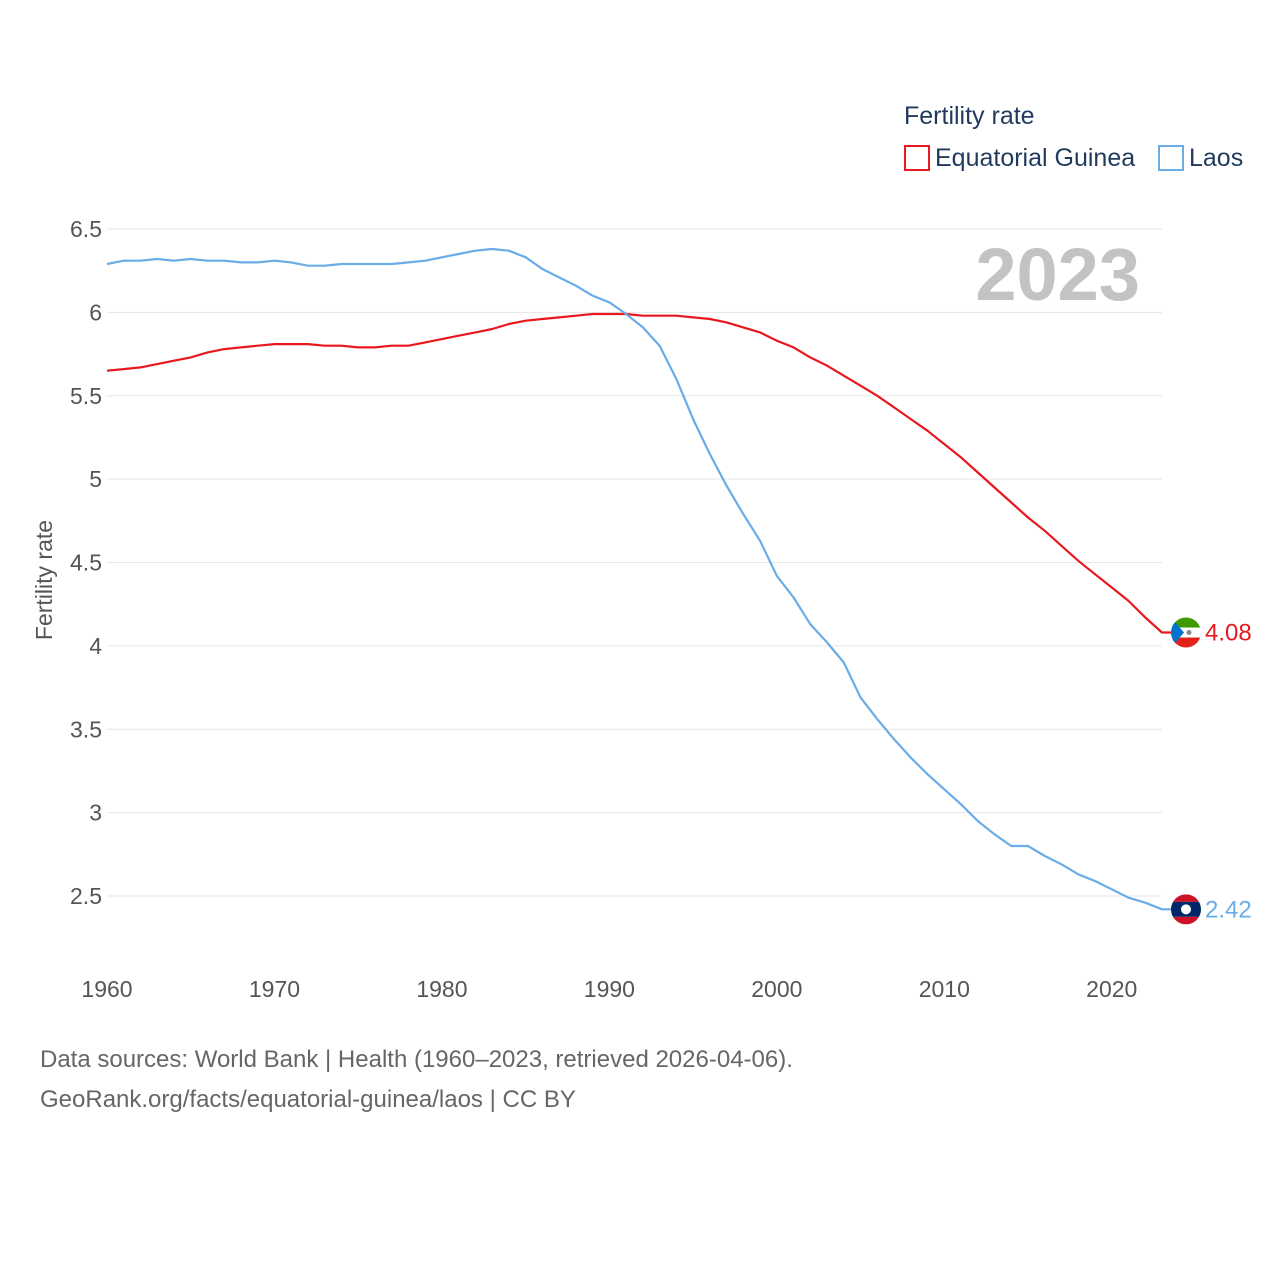  Describe the element at coordinates (95, 813) in the screenshot. I see `y-tick-label: 3` at that location.